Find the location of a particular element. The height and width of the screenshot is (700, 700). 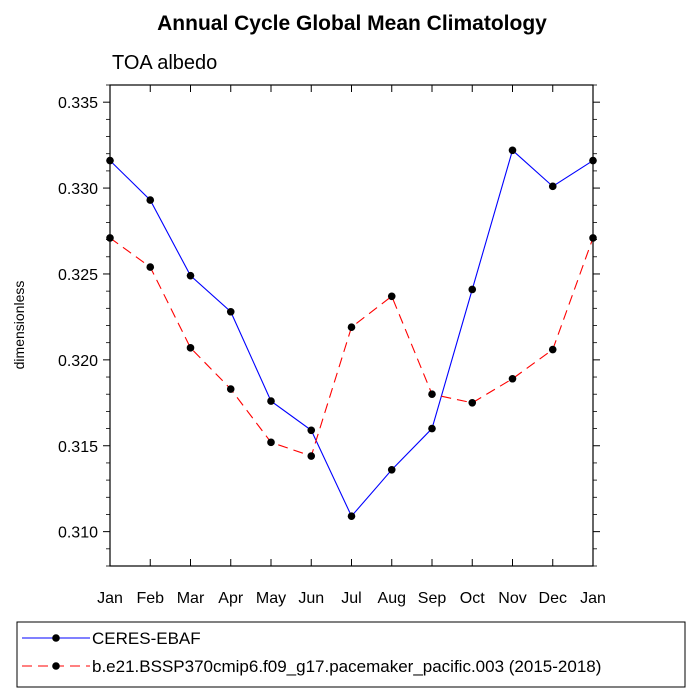

legend-box is located at coordinates (351, 654).